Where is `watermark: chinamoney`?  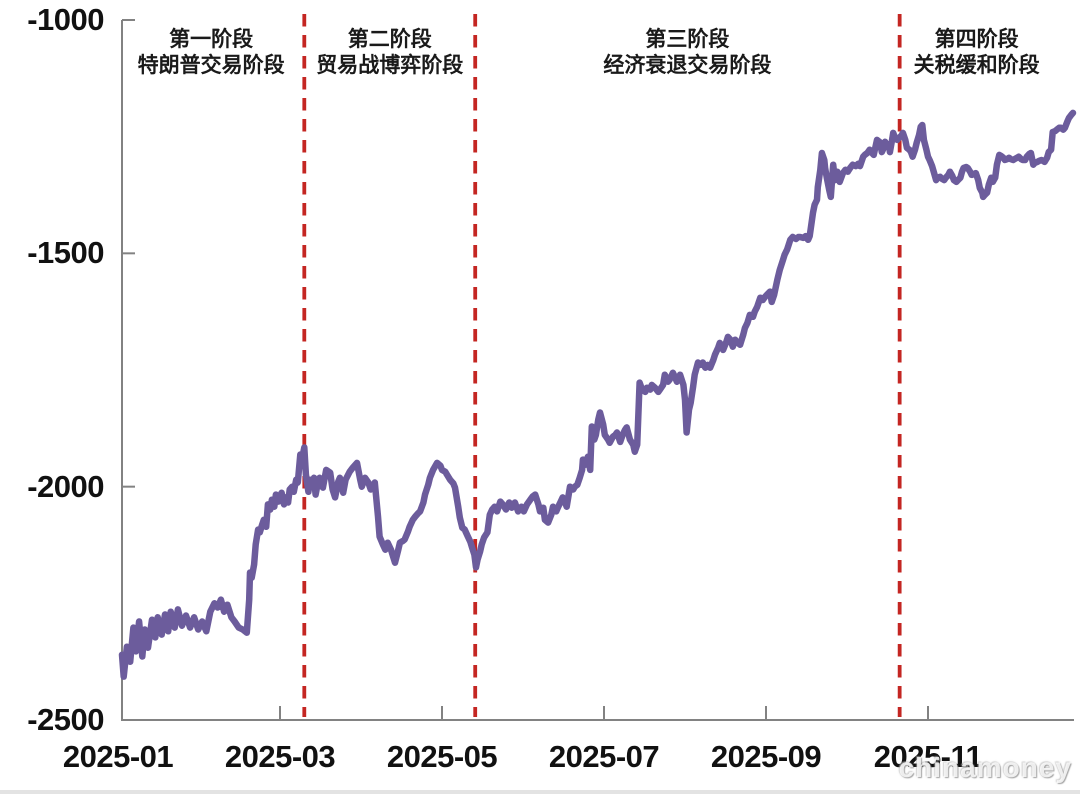 watermark: chinamoney is located at coordinates (985, 767).